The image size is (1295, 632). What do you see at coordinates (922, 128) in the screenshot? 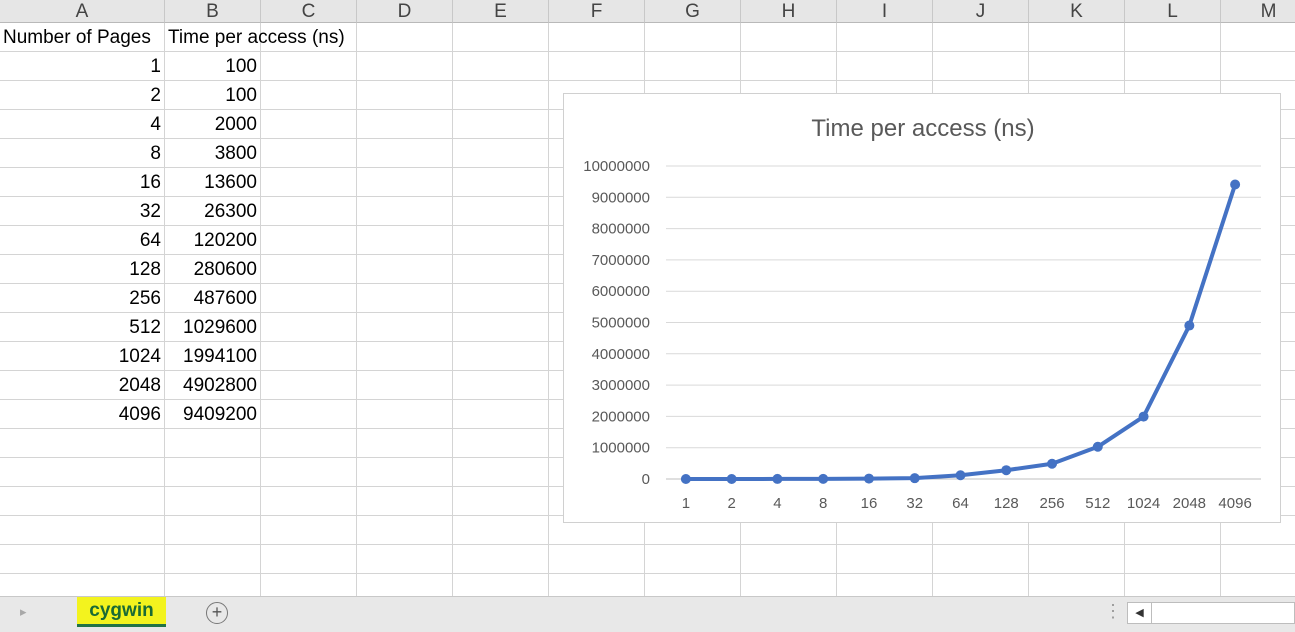
I see `chart-title: Time per access (ns)` at bounding box center [922, 128].